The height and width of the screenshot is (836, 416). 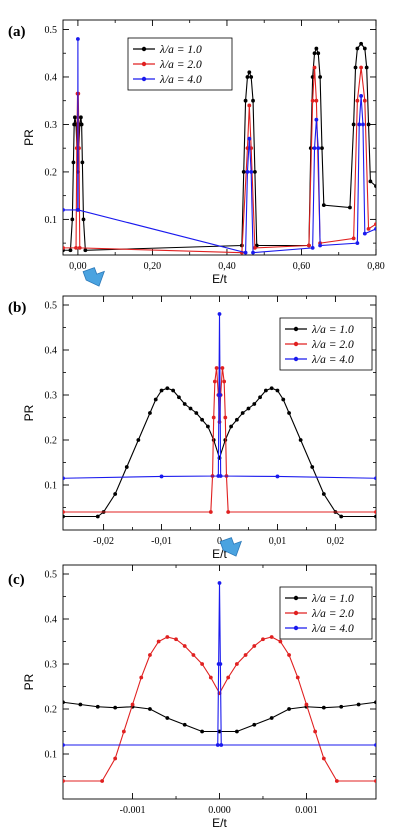 I want to click on zoom-arrow-a-to-b, so click(x=93, y=277).